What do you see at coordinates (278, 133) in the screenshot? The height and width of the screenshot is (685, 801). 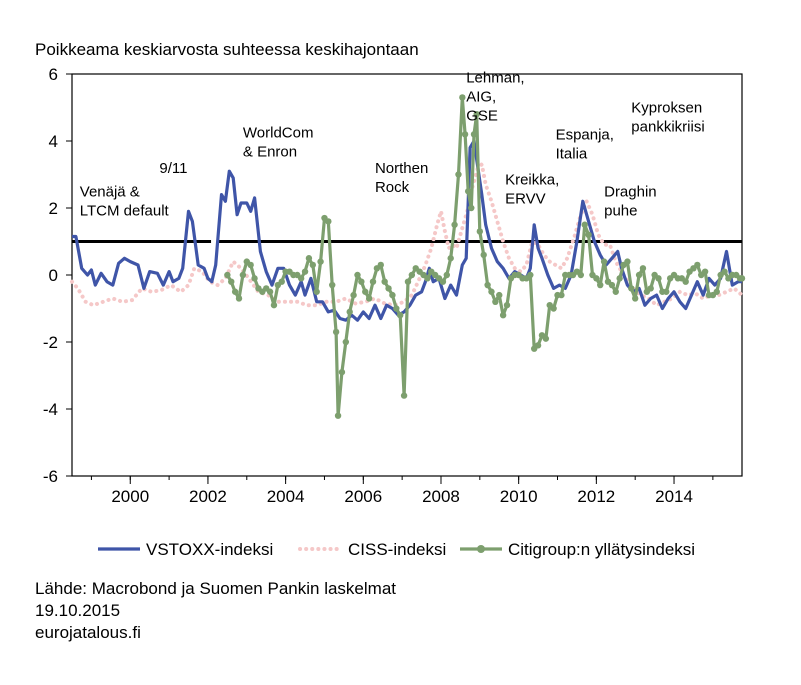 I see `annotation-line: WorldCom` at bounding box center [278, 133].